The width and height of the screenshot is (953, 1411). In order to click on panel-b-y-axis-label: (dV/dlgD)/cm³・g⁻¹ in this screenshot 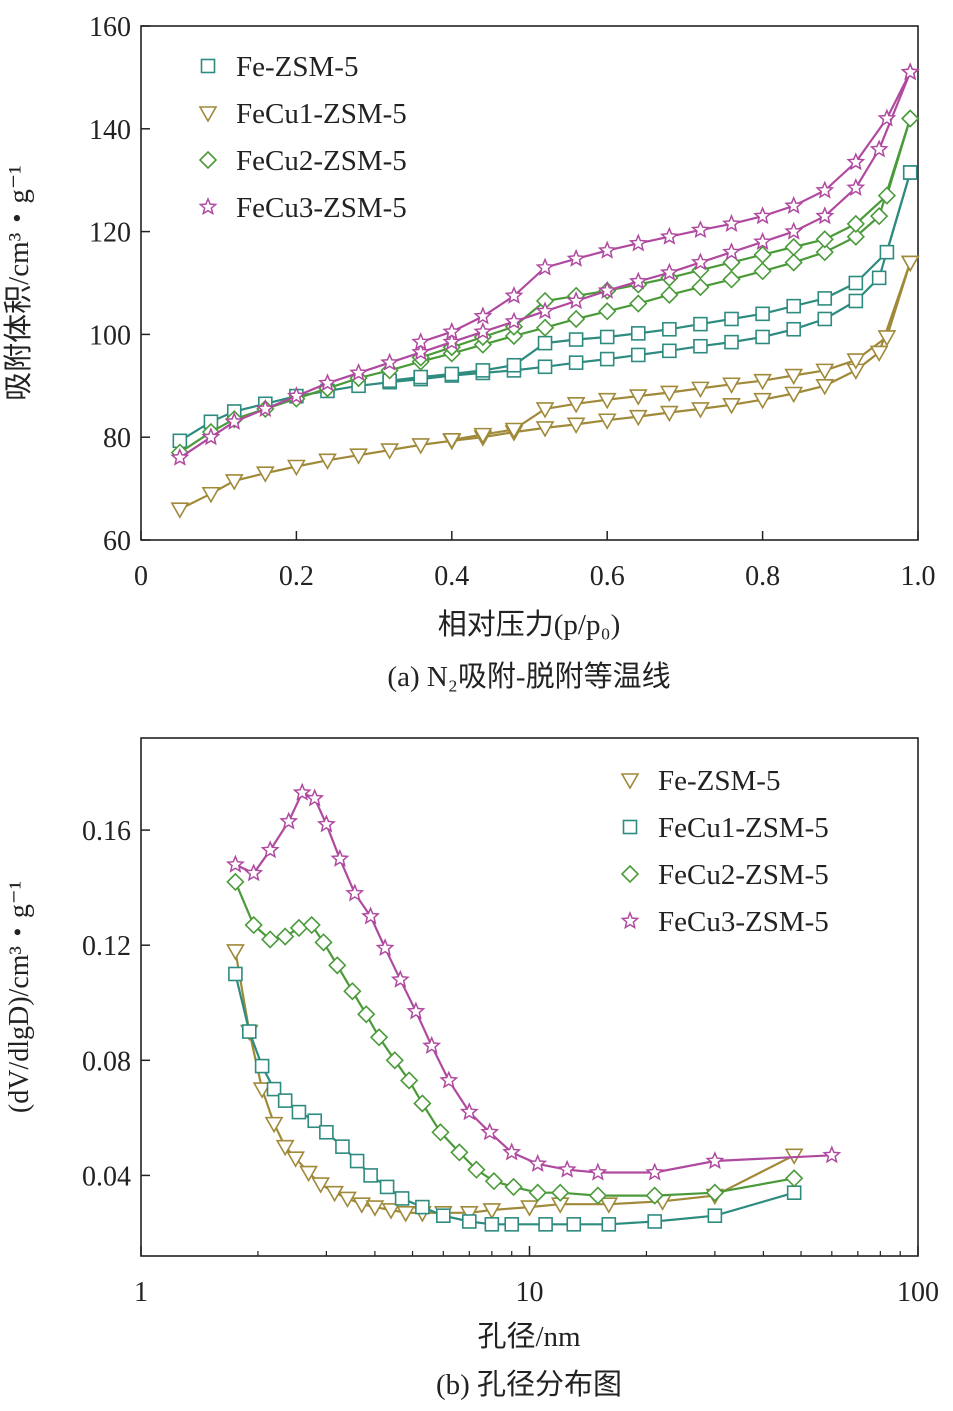, I will do `click(19, 997)`.